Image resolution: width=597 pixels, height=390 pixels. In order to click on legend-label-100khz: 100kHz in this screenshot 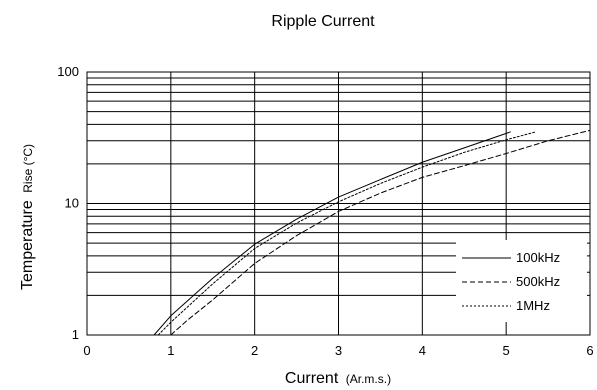, I will do `click(538, 257)`.